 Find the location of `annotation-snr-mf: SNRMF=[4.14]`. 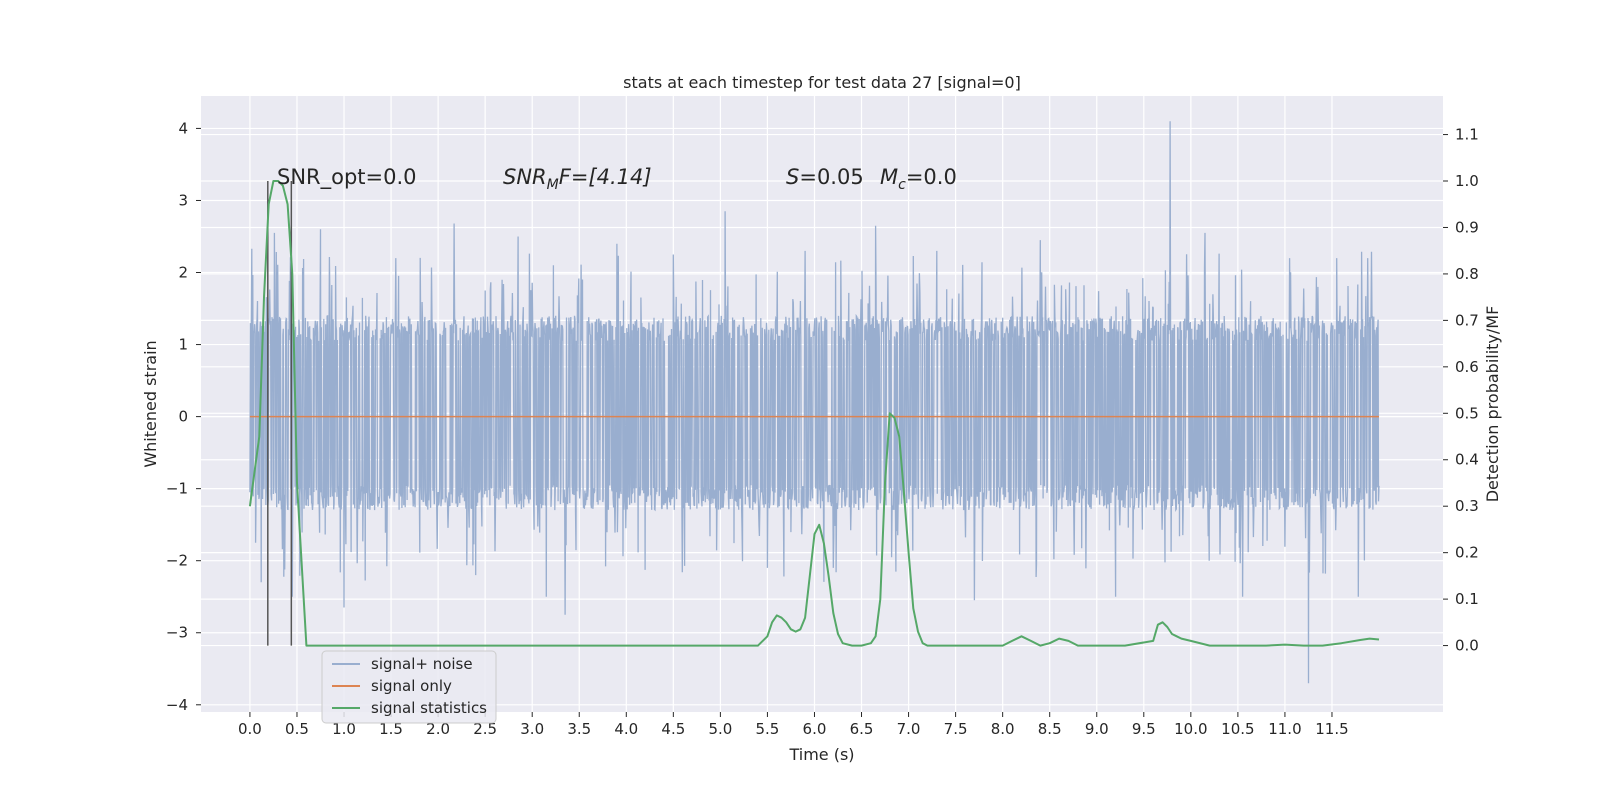

annotation-snr-mf: SNRMF=[4.14] is located at coordinates (577, 179).